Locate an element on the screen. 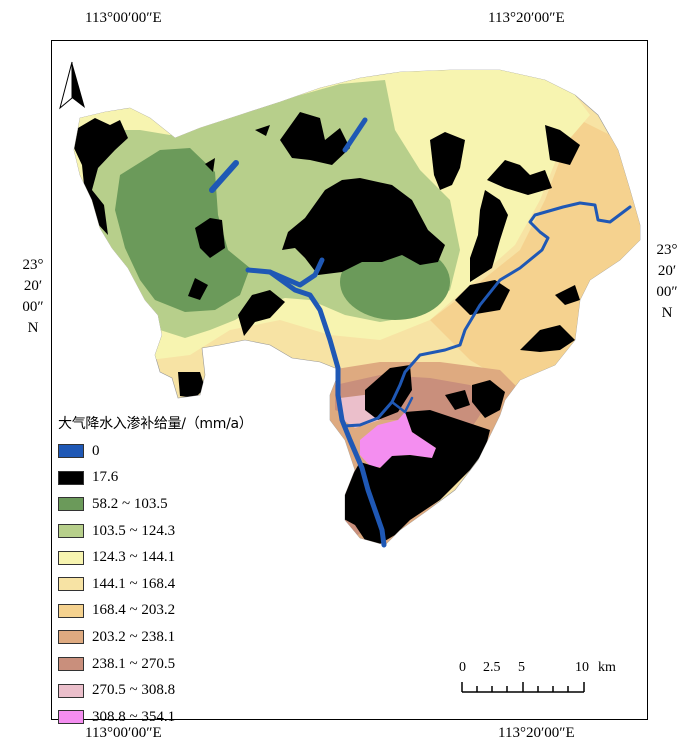  scale-bar-graphic is located at coordinates (523, 687).